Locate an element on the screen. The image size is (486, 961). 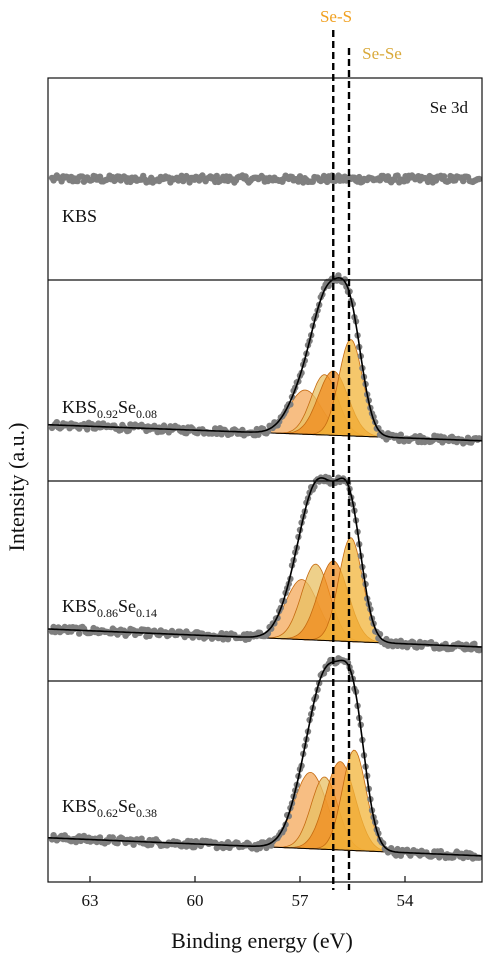
sample-label-1: KBS is located at coordinates (79, 216).